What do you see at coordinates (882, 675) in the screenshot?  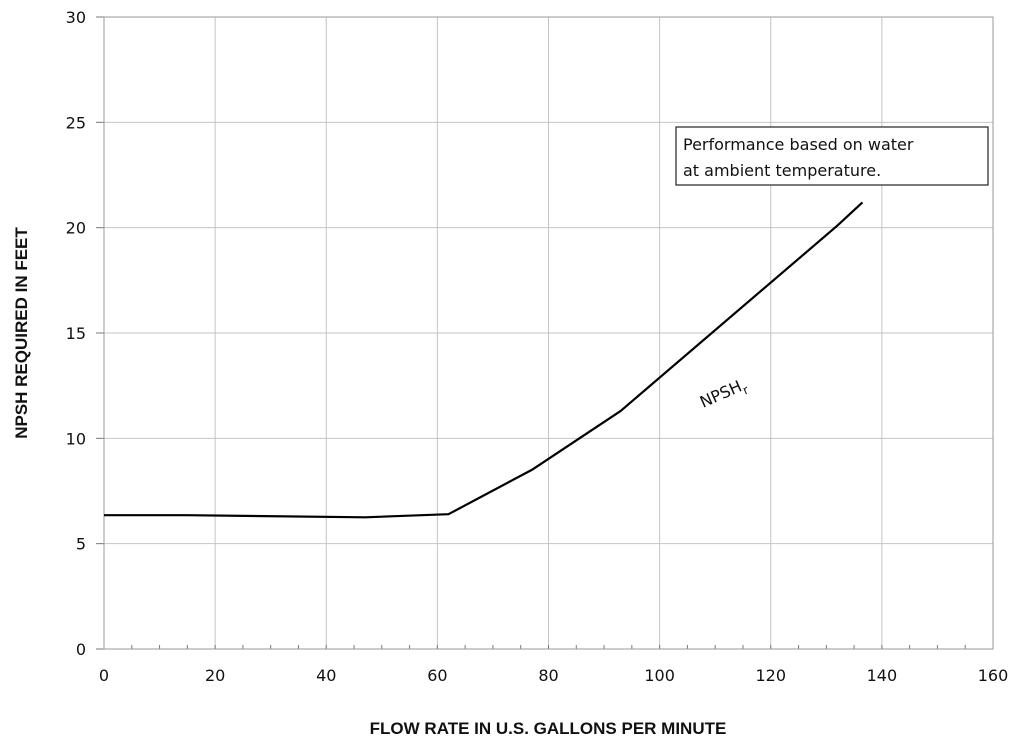 I see `x-tick-label: 140` at bounding box center [882, 675].